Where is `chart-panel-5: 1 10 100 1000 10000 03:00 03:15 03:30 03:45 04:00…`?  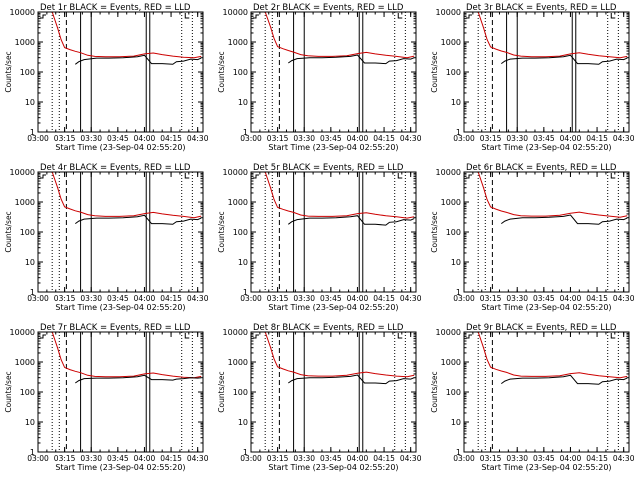
chart-panel-5: 1 10 100 1000 10000 03:00 03:15 03:30 03:45 04:00… is located at coordinates (319, 237).